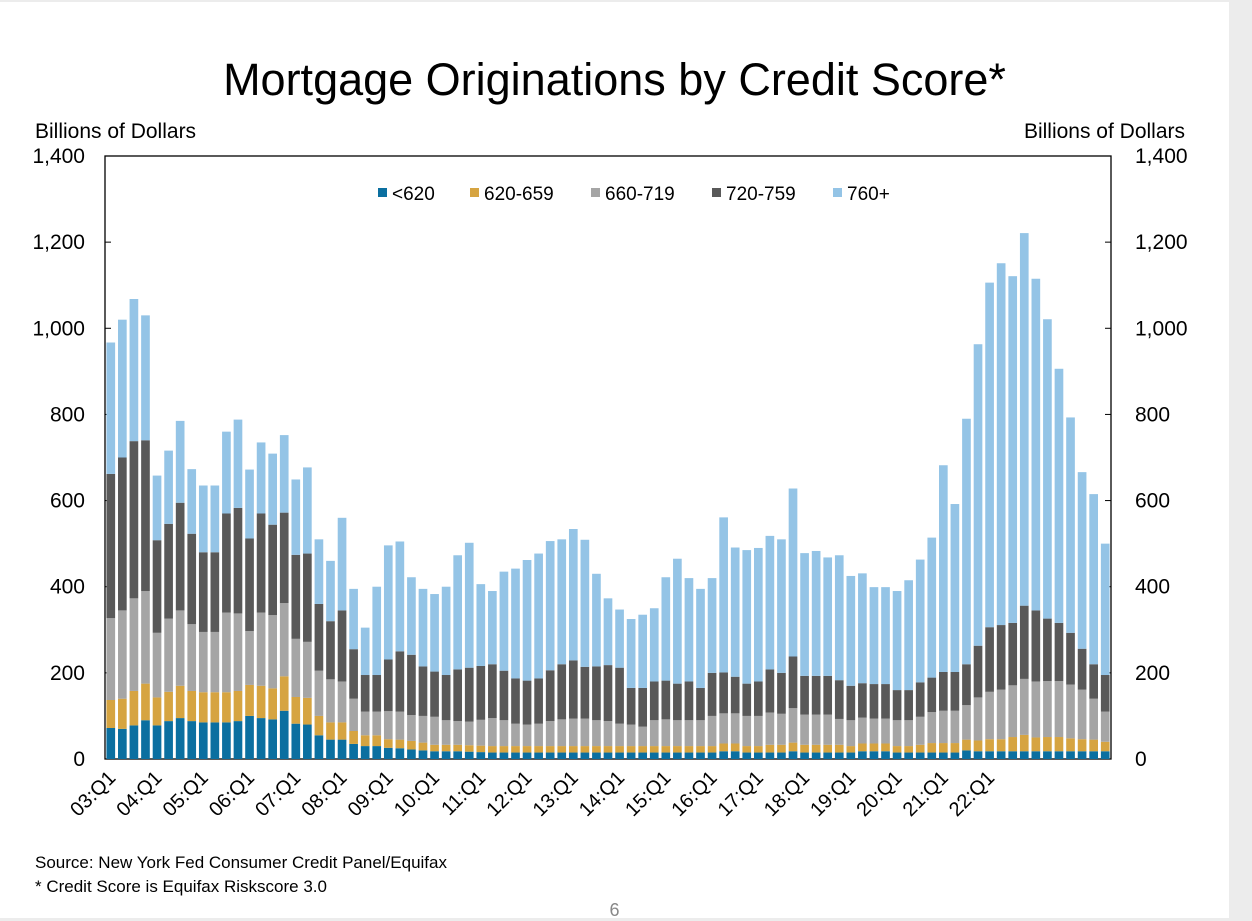 This screenshot has height=921, width=1252. What do you see at coordinates (716, 192) in the screenshot?
I see `legend-swatch` at bounding box center [716, 192].